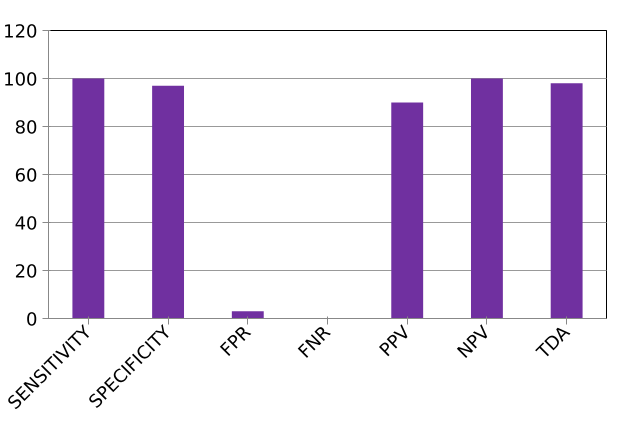  I want to click on y-tick-label: 120, so click(20, 32).